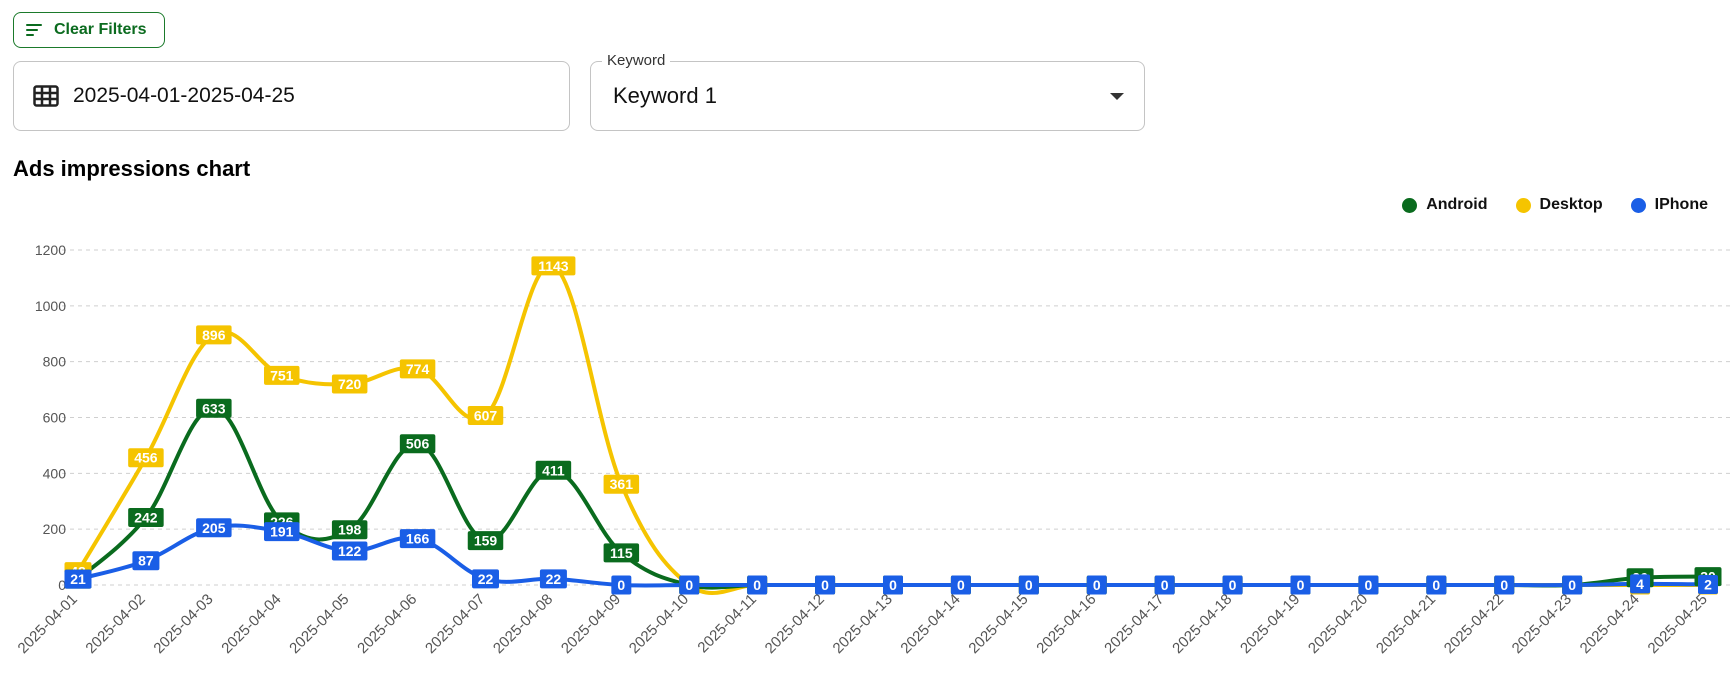 The width and height of the screenshot is (1734, 676). What do you see at coordinates (251, 624) in the screenshot?
I see `x-tick-label: 2025-04-04` at bounding box center [251, 624].